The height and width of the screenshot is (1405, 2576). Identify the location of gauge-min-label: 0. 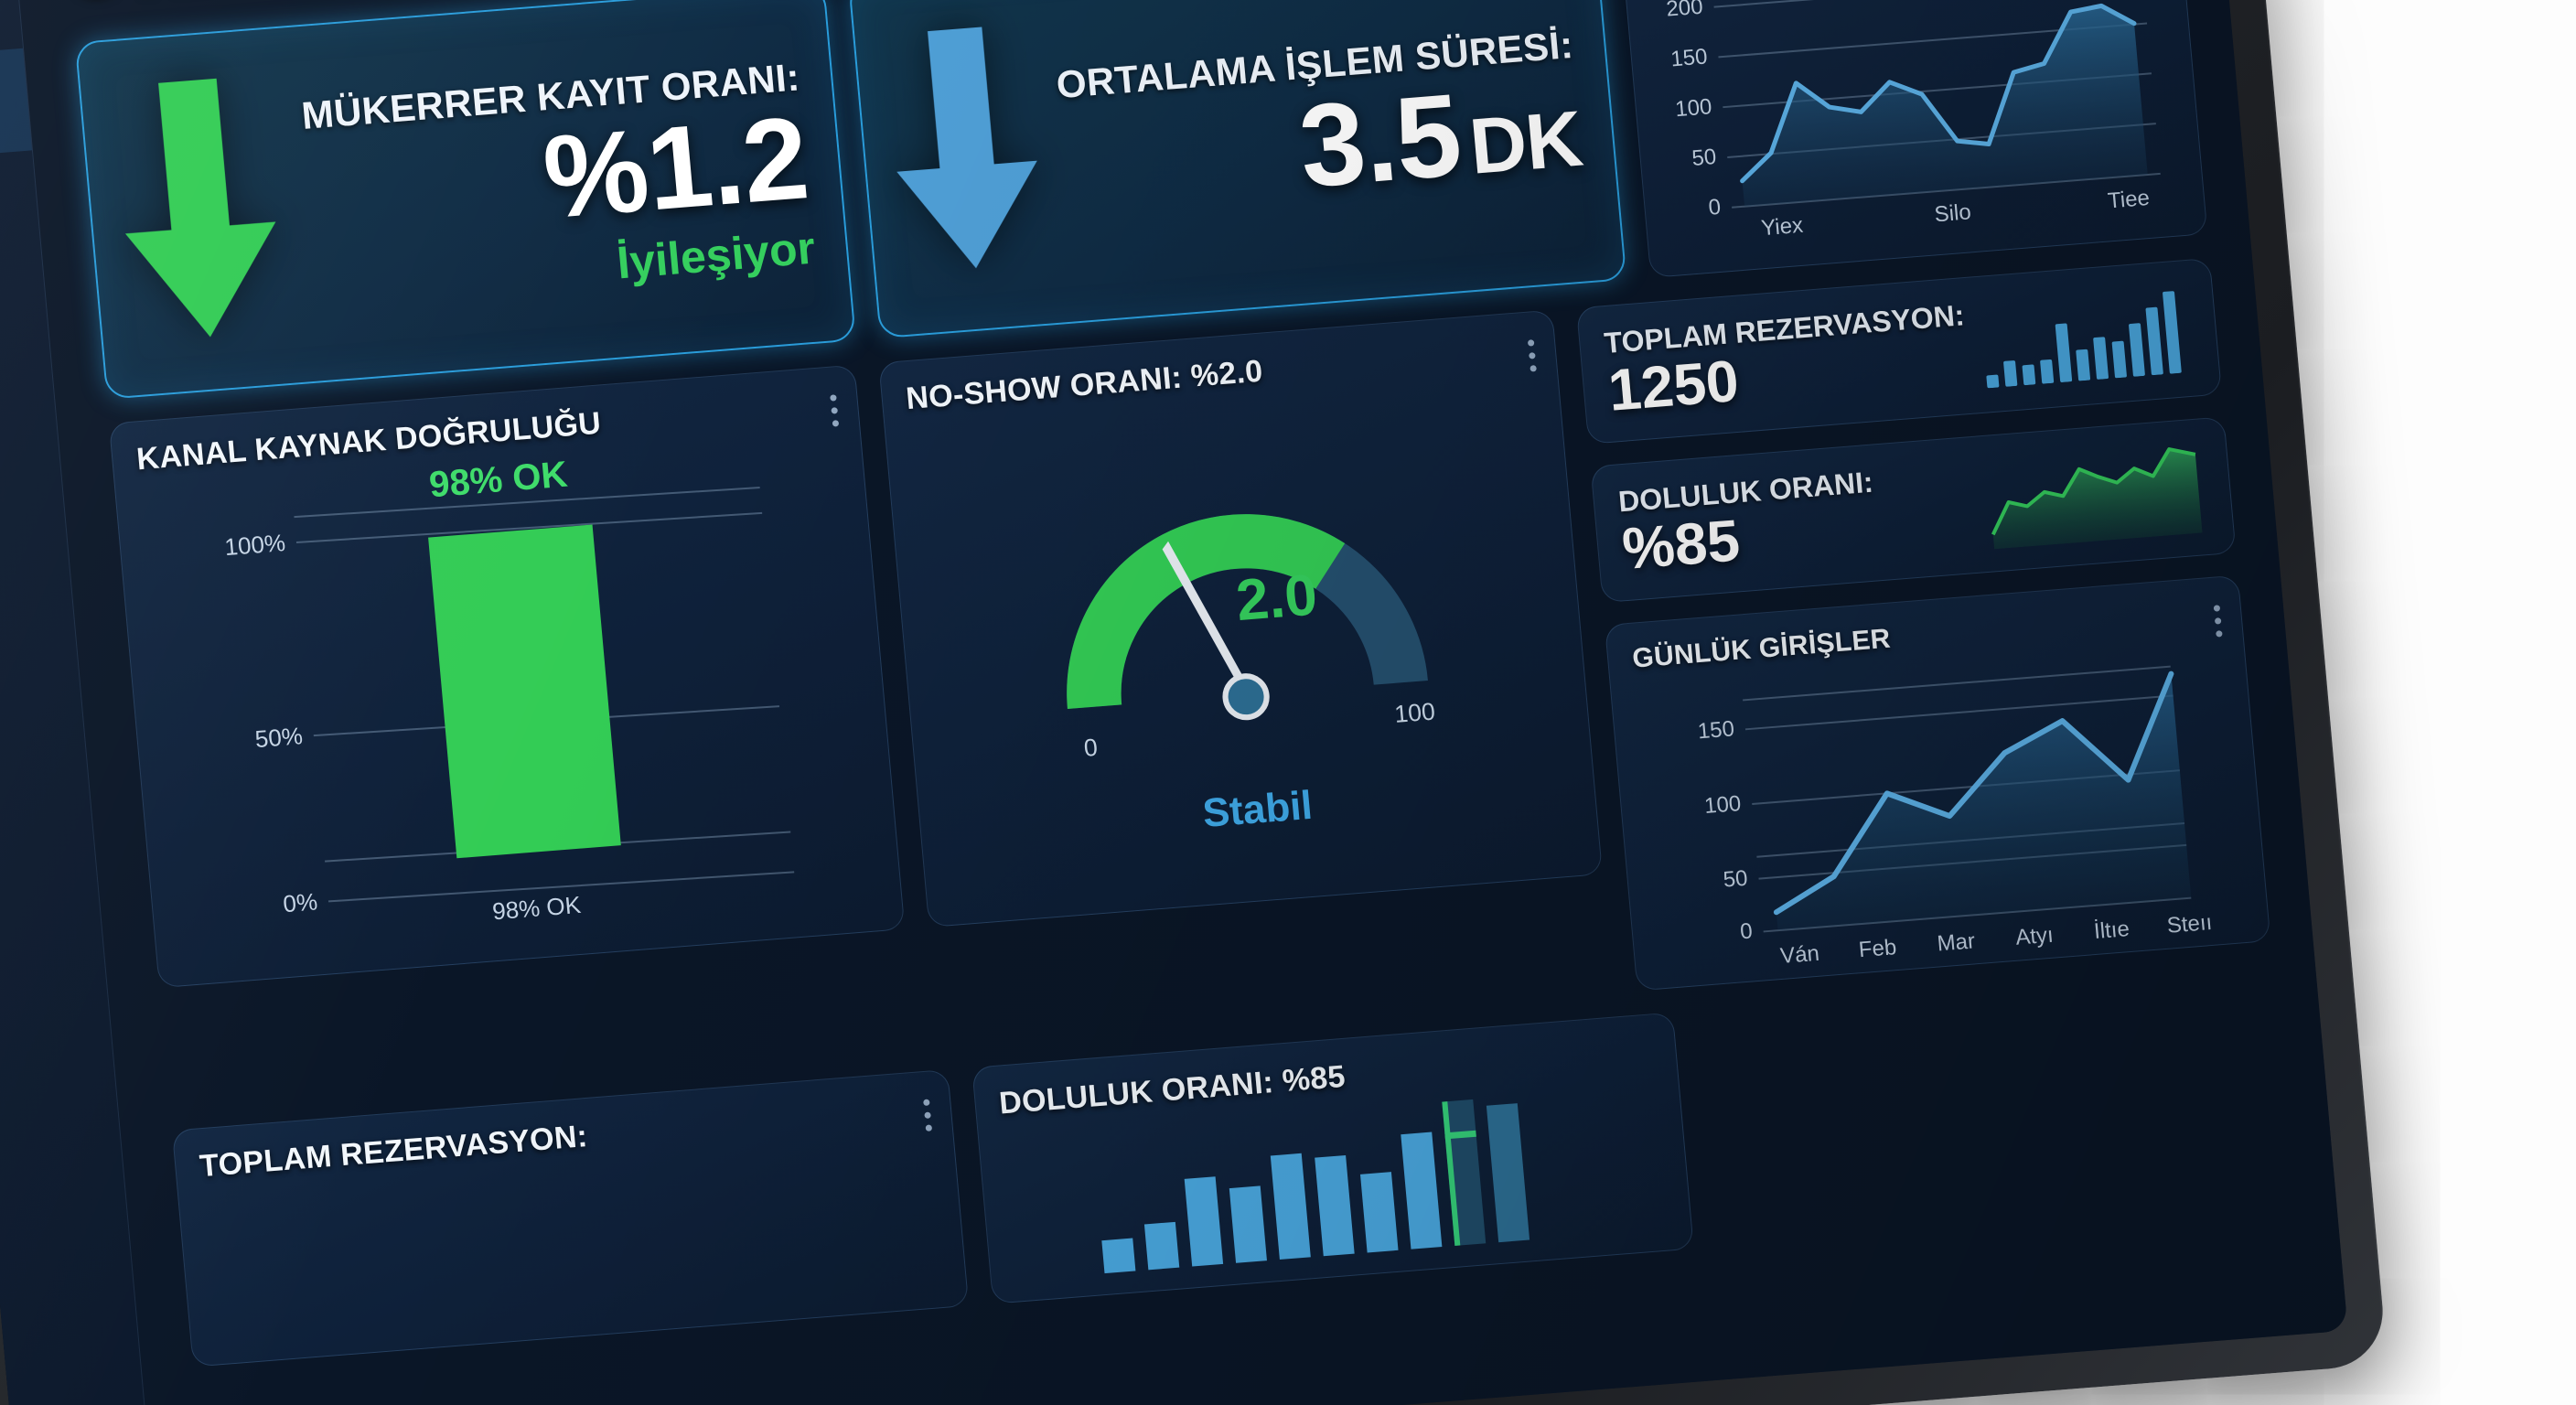
(1090, 748).